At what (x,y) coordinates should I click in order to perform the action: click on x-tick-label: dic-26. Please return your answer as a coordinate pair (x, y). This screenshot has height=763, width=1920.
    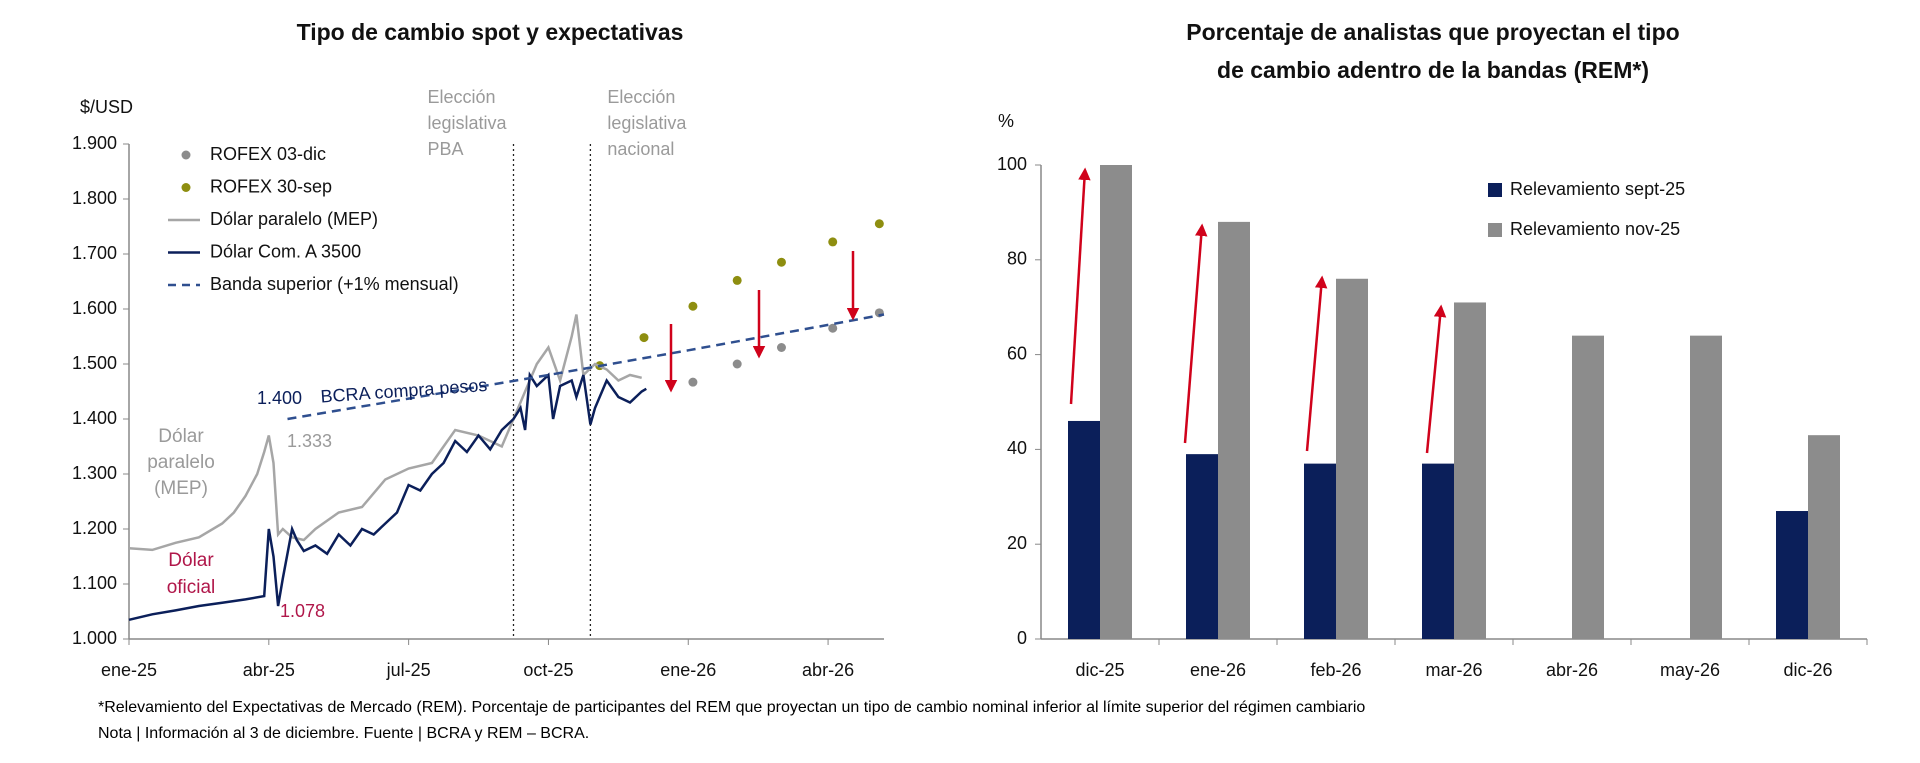
    Looking at the image, I should click on (1807, 670).